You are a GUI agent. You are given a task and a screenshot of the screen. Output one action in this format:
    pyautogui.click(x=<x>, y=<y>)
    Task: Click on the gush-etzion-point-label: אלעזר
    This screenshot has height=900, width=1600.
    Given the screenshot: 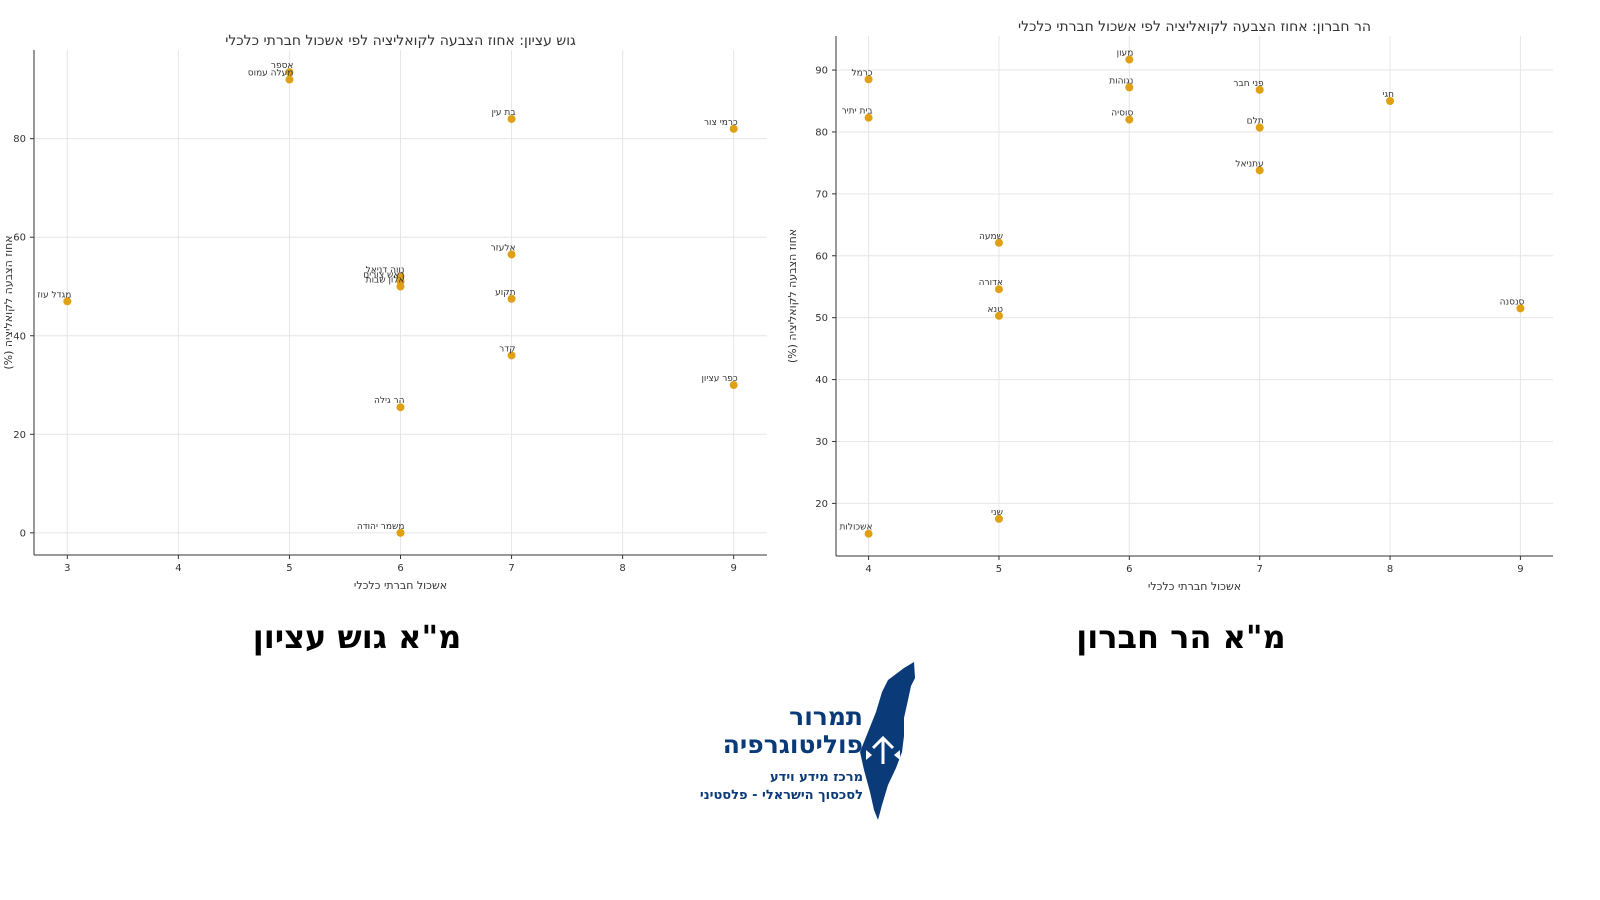 What is the action you would take?
    pyautogui.click(x=503, y=248)
    